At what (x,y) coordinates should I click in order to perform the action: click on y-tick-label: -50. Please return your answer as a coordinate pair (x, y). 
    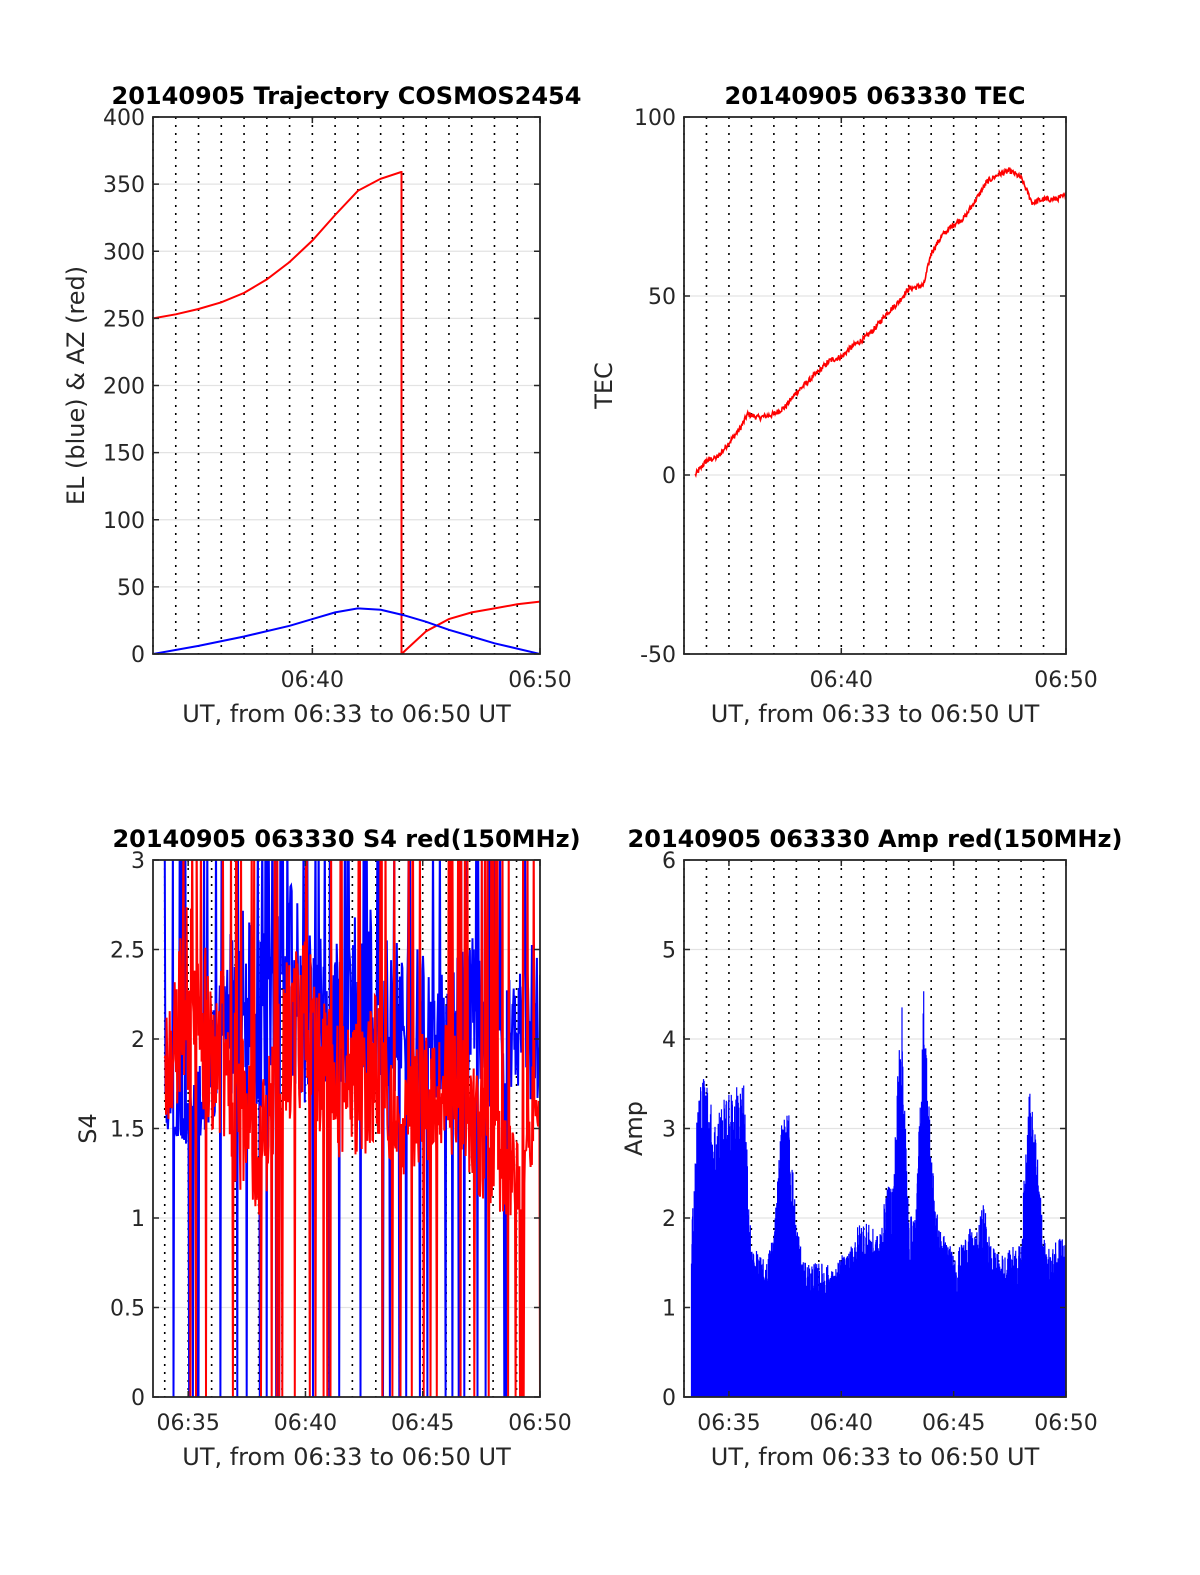
    Looking at the image, I should click on (658, 655).